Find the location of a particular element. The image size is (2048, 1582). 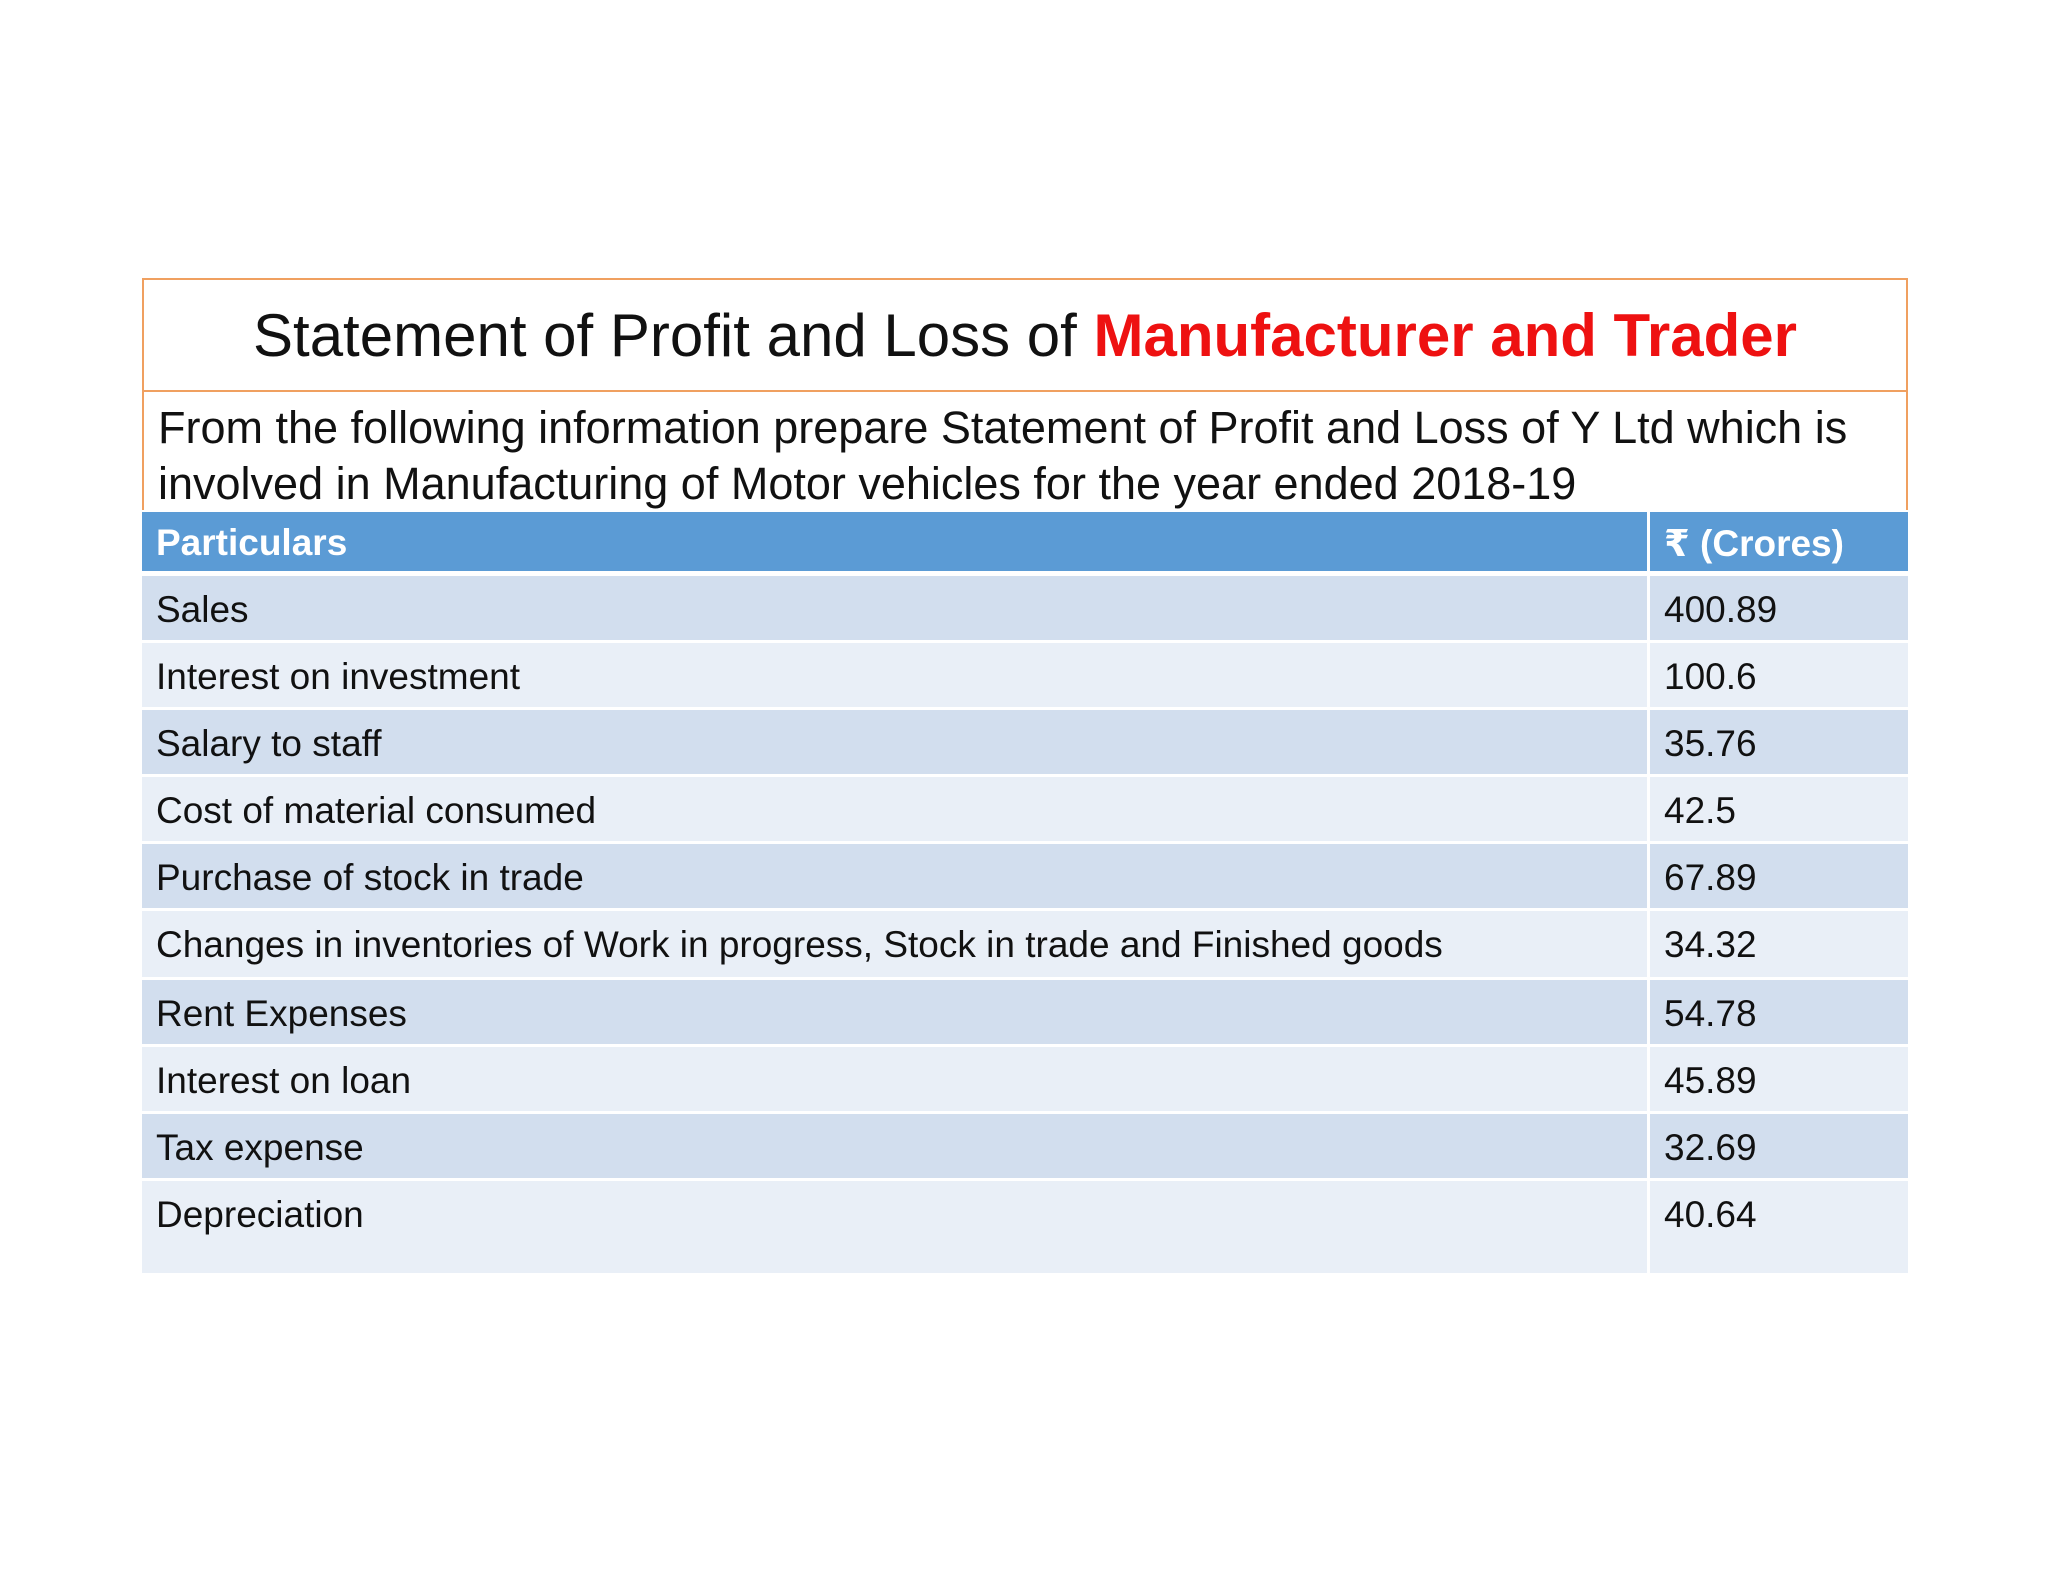

table-row: Sales 400.89 is located at coordinates (1025, 609).